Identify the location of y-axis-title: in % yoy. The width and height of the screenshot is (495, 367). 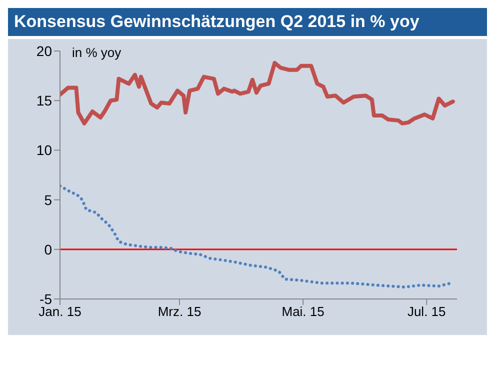
(97, 52).